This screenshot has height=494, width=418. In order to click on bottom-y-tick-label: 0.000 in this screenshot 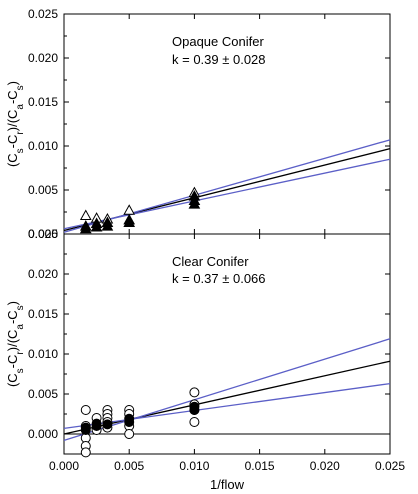, I will do `click(43, 434)`.